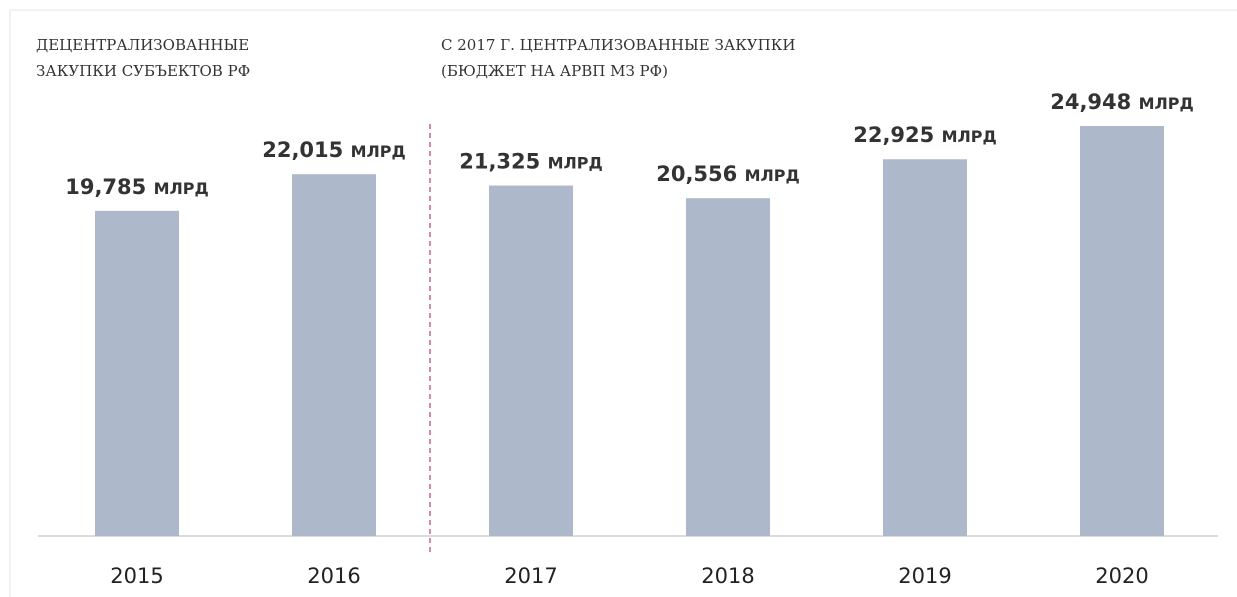 Image resolution: width=1237 pixels, height=597 pixels. What do you see at coordinates (530, 576) in the screenshot?
I see `x-tick-label: 2017` at bounding box center [530, 576].